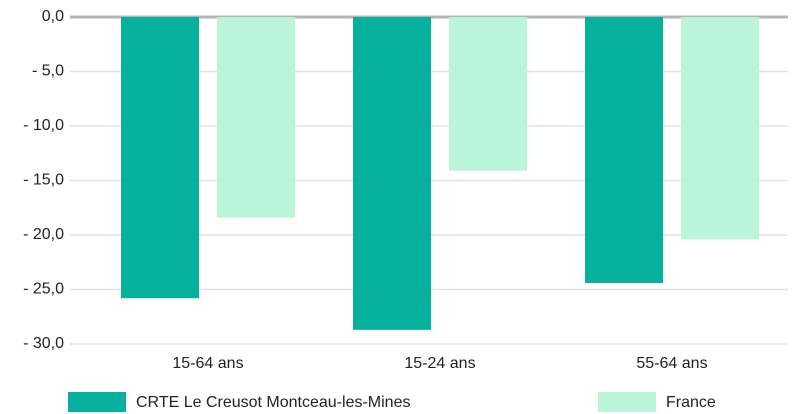  Describe the element at coordinates (43, 234) in the screenshot. I see `y-tick-label: - 20,0` at that location.